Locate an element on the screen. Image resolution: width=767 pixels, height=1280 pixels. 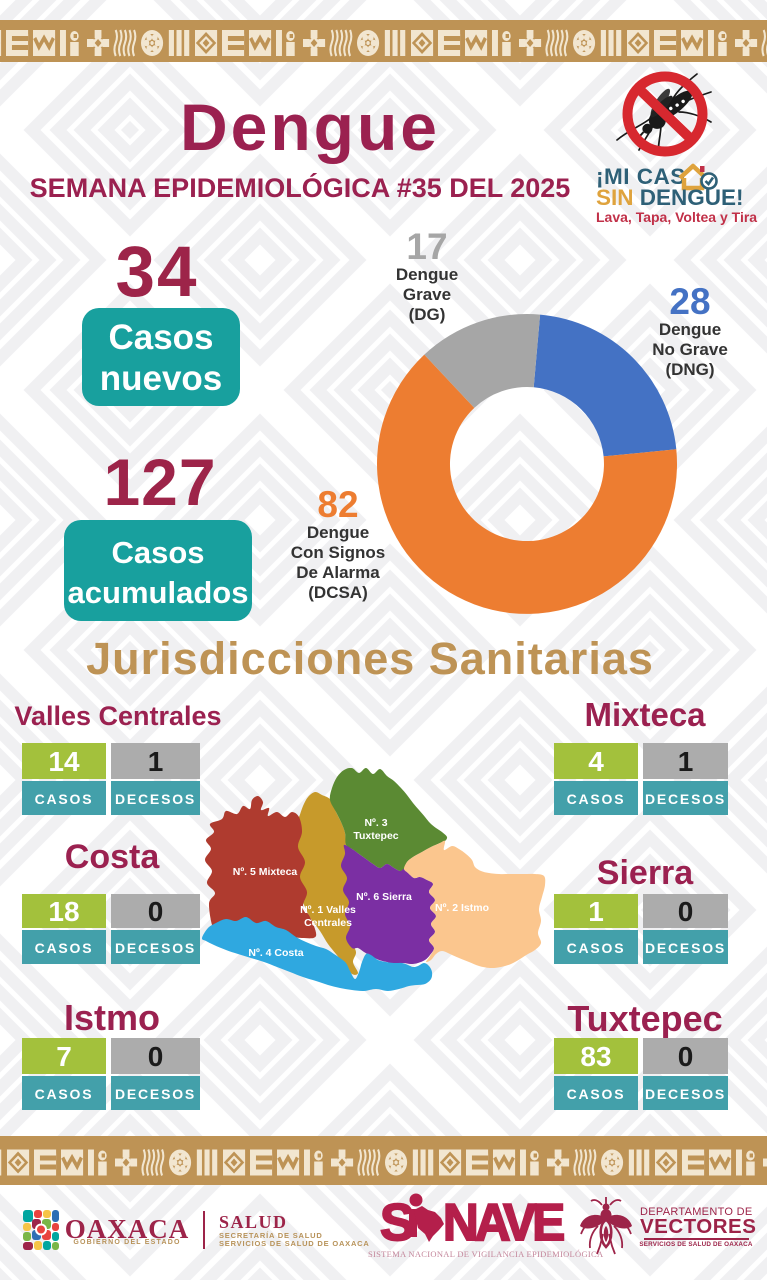
svg-text: Nº. 5 Mixteca is located at coordinates (265, 872).